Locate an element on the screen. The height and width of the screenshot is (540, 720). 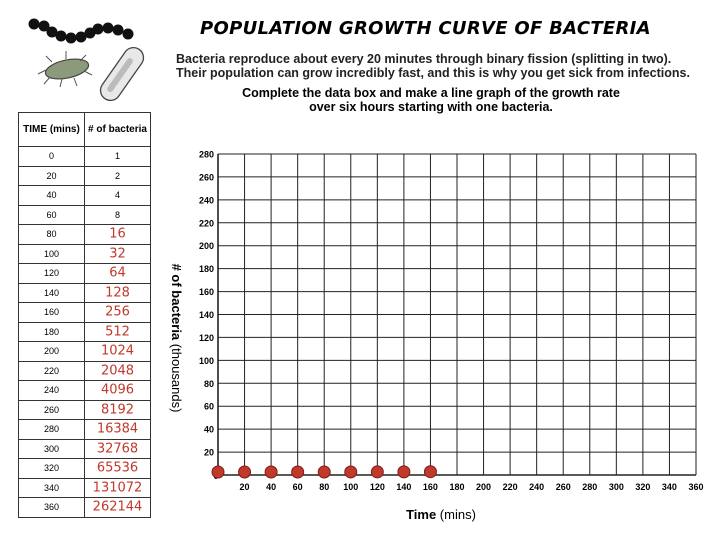
count-cell: 65536 is located at coordinates (117, 468).